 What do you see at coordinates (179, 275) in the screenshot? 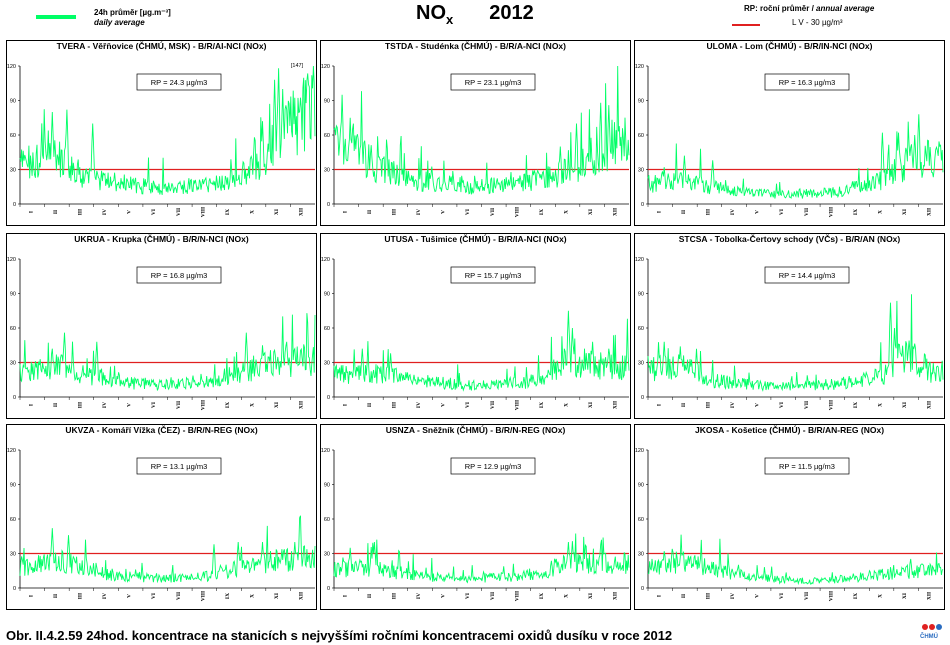
I see `annual-average-label: RP = 16.8 µg/m3` at bounding box center [179, 275].